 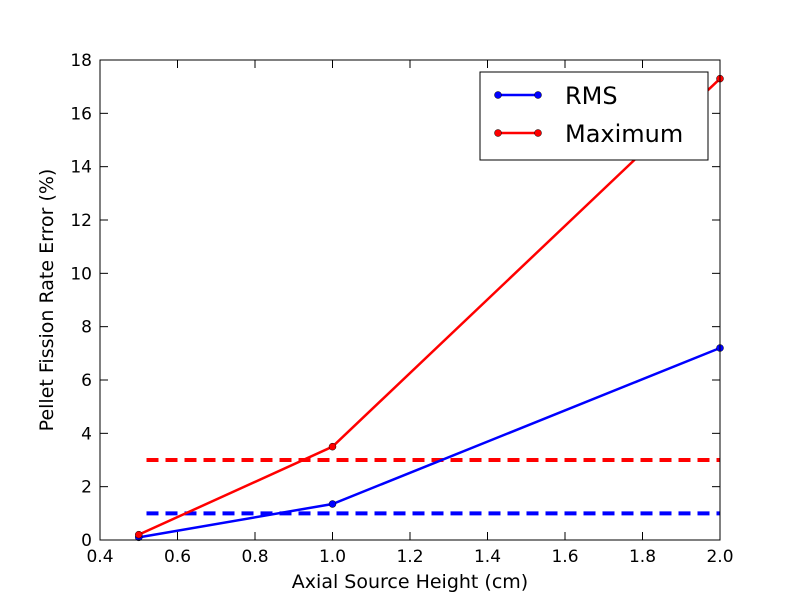 What do you see at coordinates (86, 328) in the screenshot?
I see `y-tick-label: 8` at bounding box center [86, 328].